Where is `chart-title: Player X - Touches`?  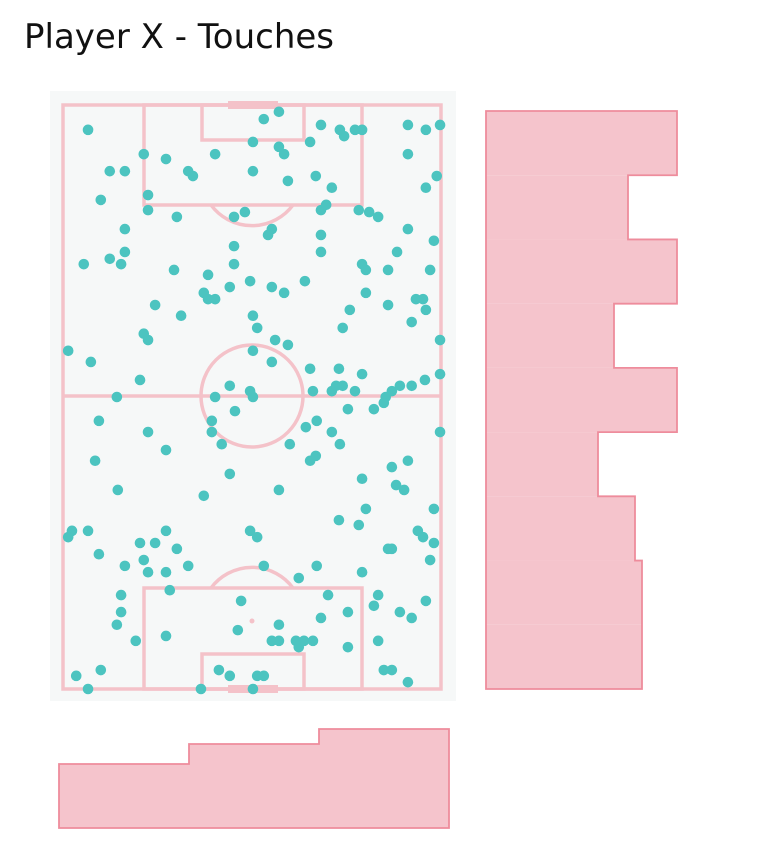 chart-title: Player X - Touches is located at coordinates (179, 37).